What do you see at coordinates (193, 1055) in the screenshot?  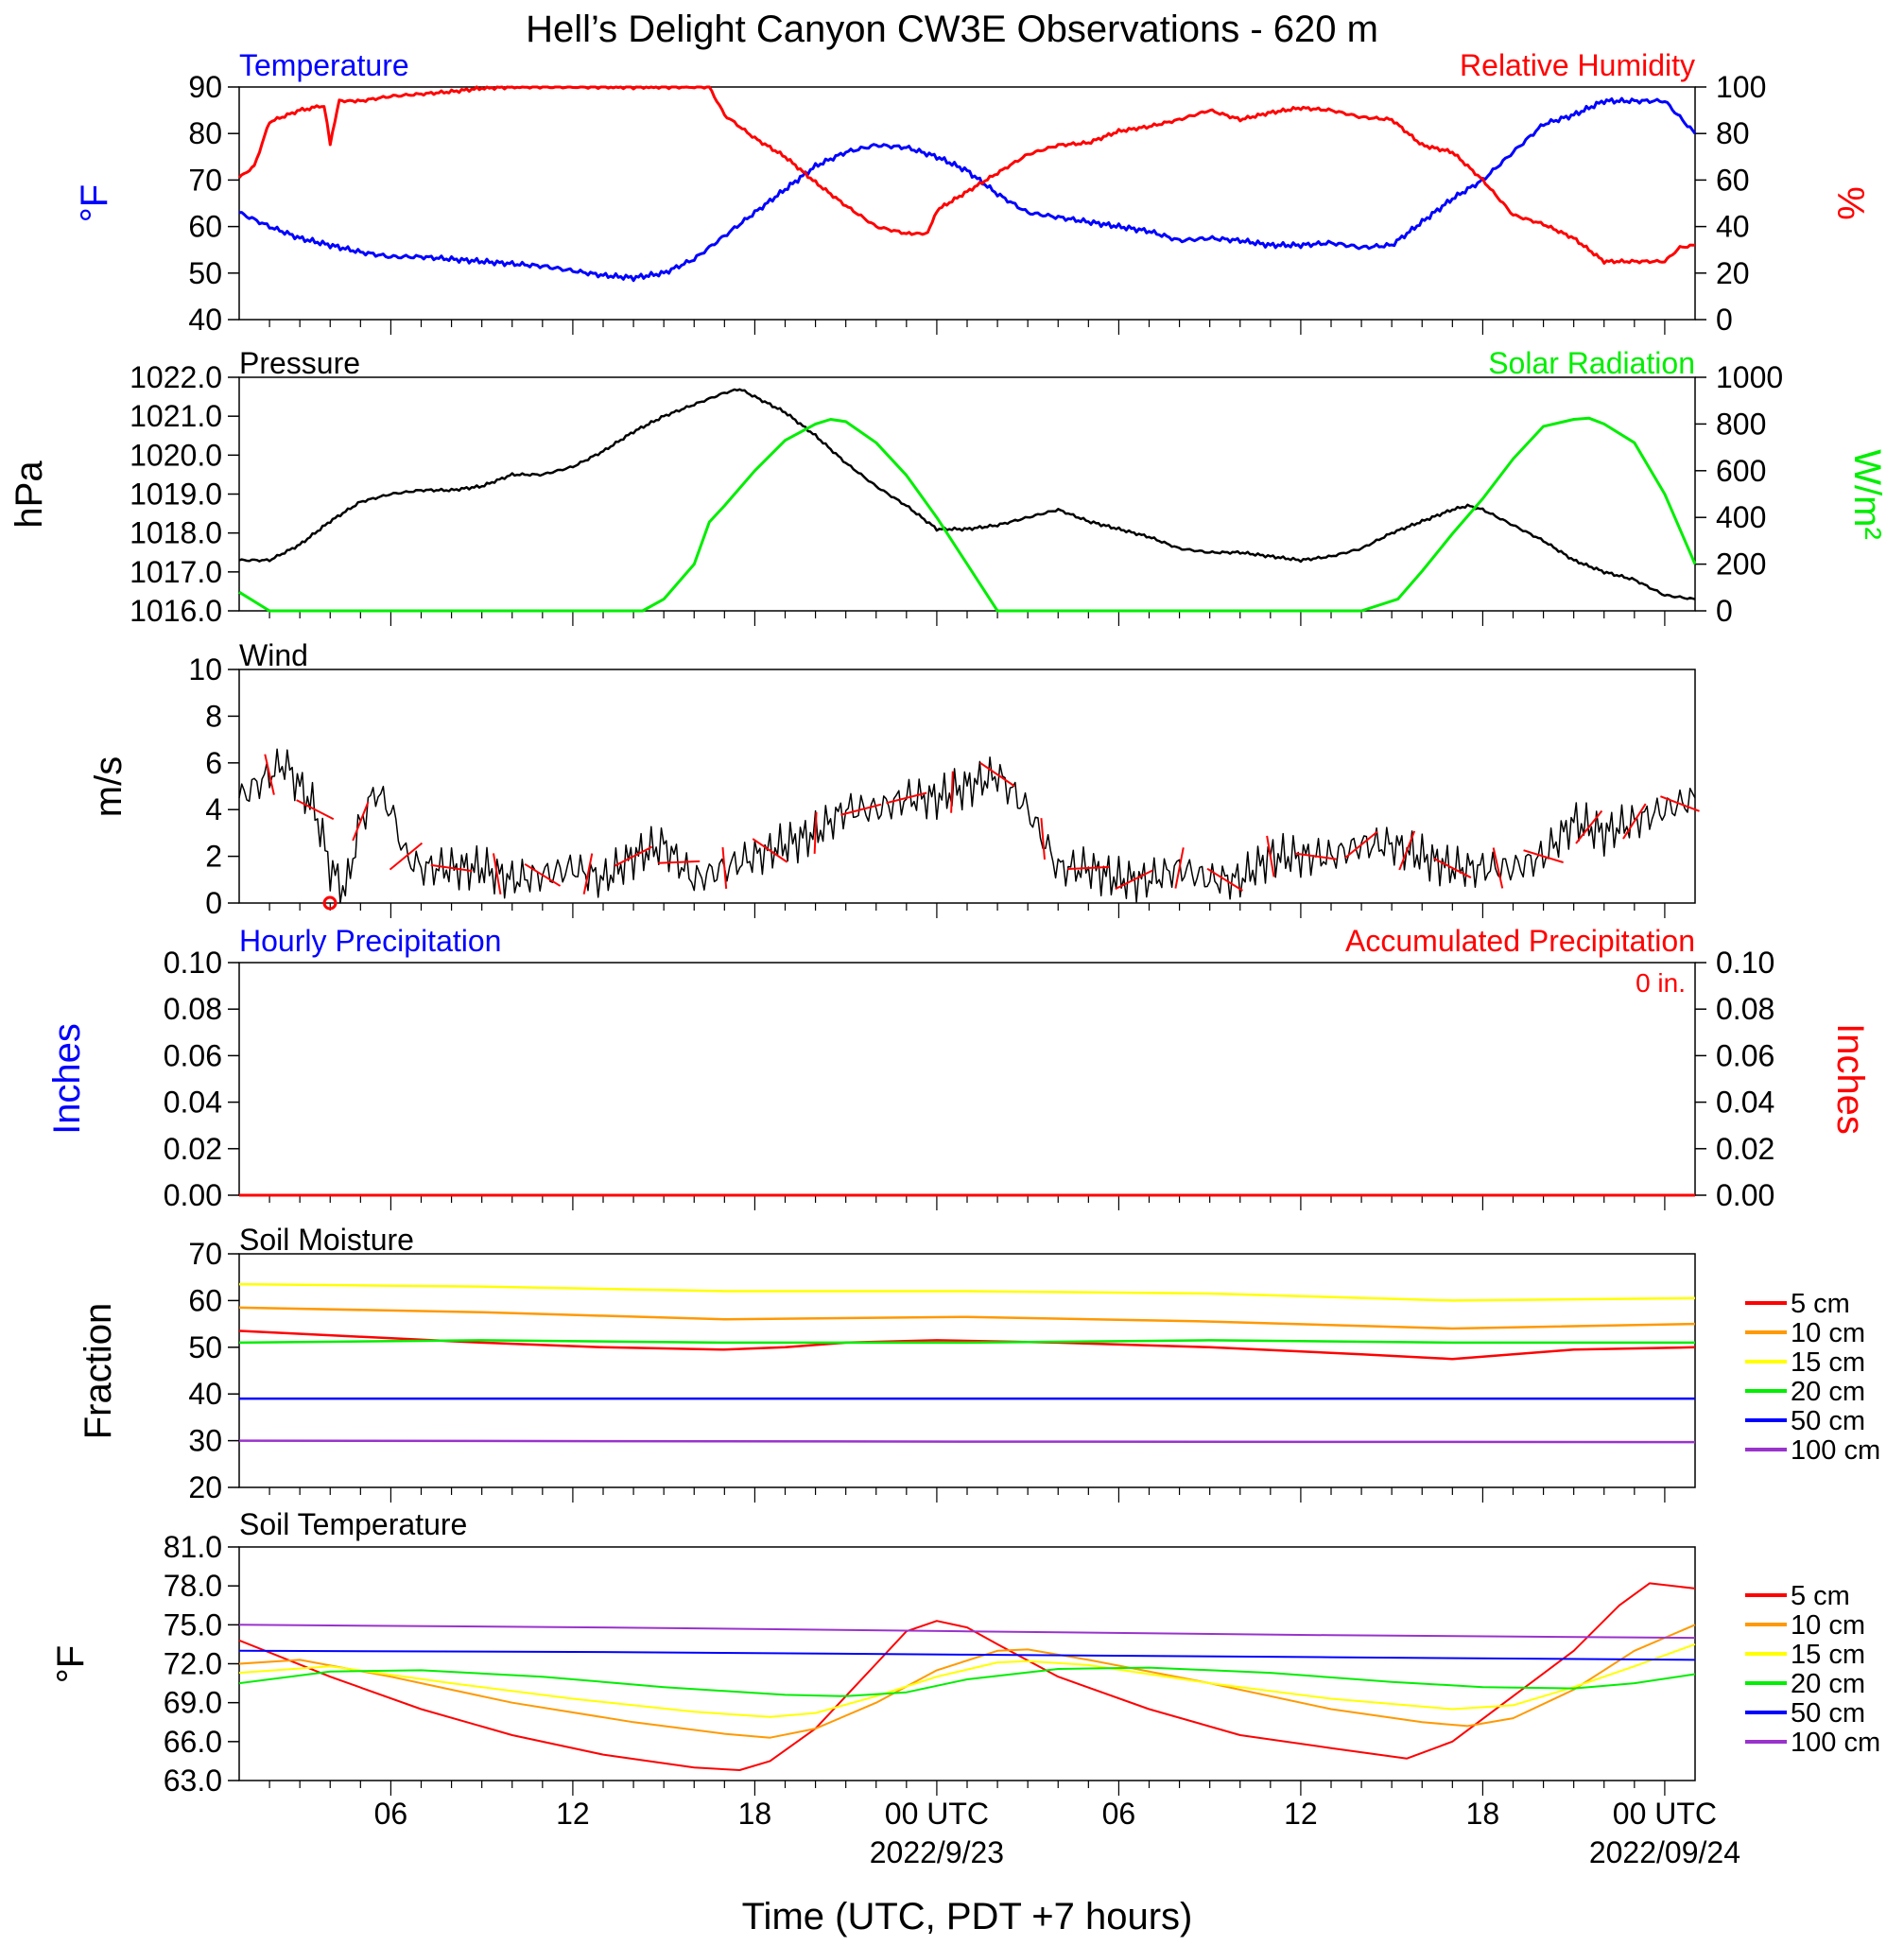 I see `hourly-precip-tick-label: 0.06` at bounding box center [193, 1055].